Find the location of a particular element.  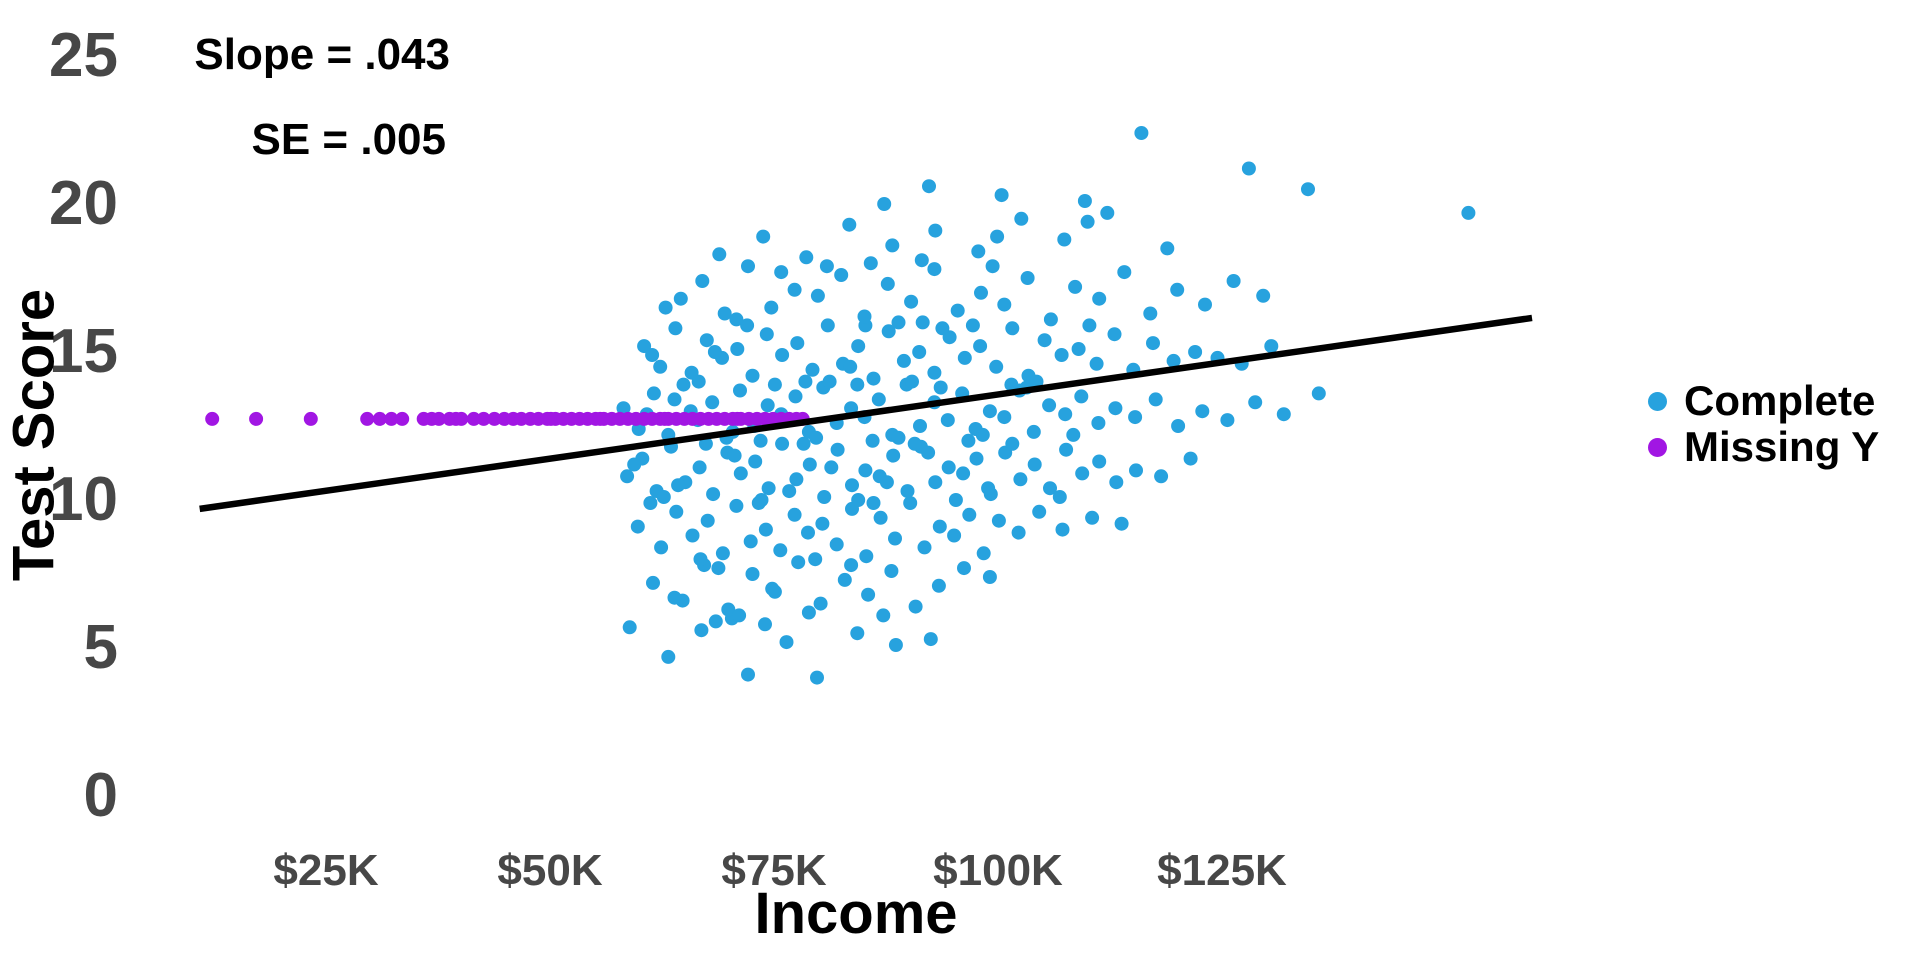

x-tick-label: $50K is located at coordinates (550, 870).